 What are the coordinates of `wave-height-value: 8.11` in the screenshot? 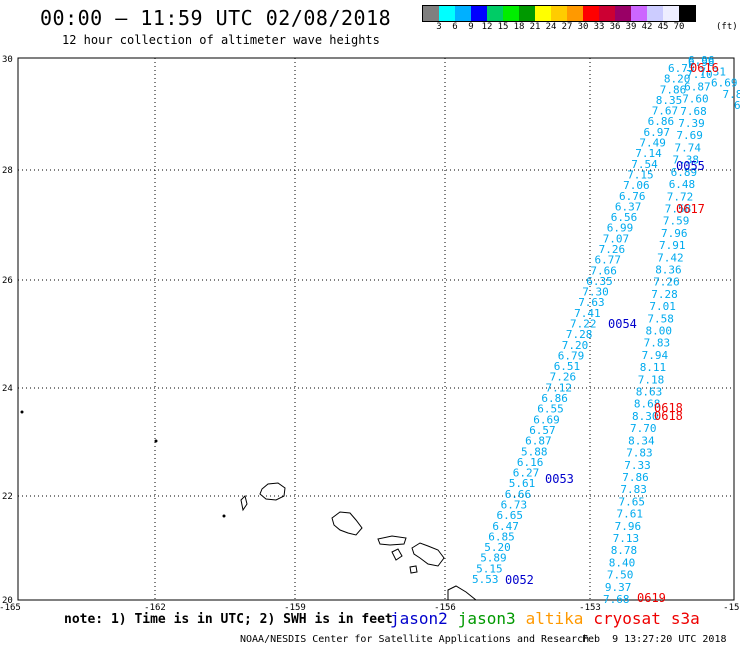 It's located at (653, 367).